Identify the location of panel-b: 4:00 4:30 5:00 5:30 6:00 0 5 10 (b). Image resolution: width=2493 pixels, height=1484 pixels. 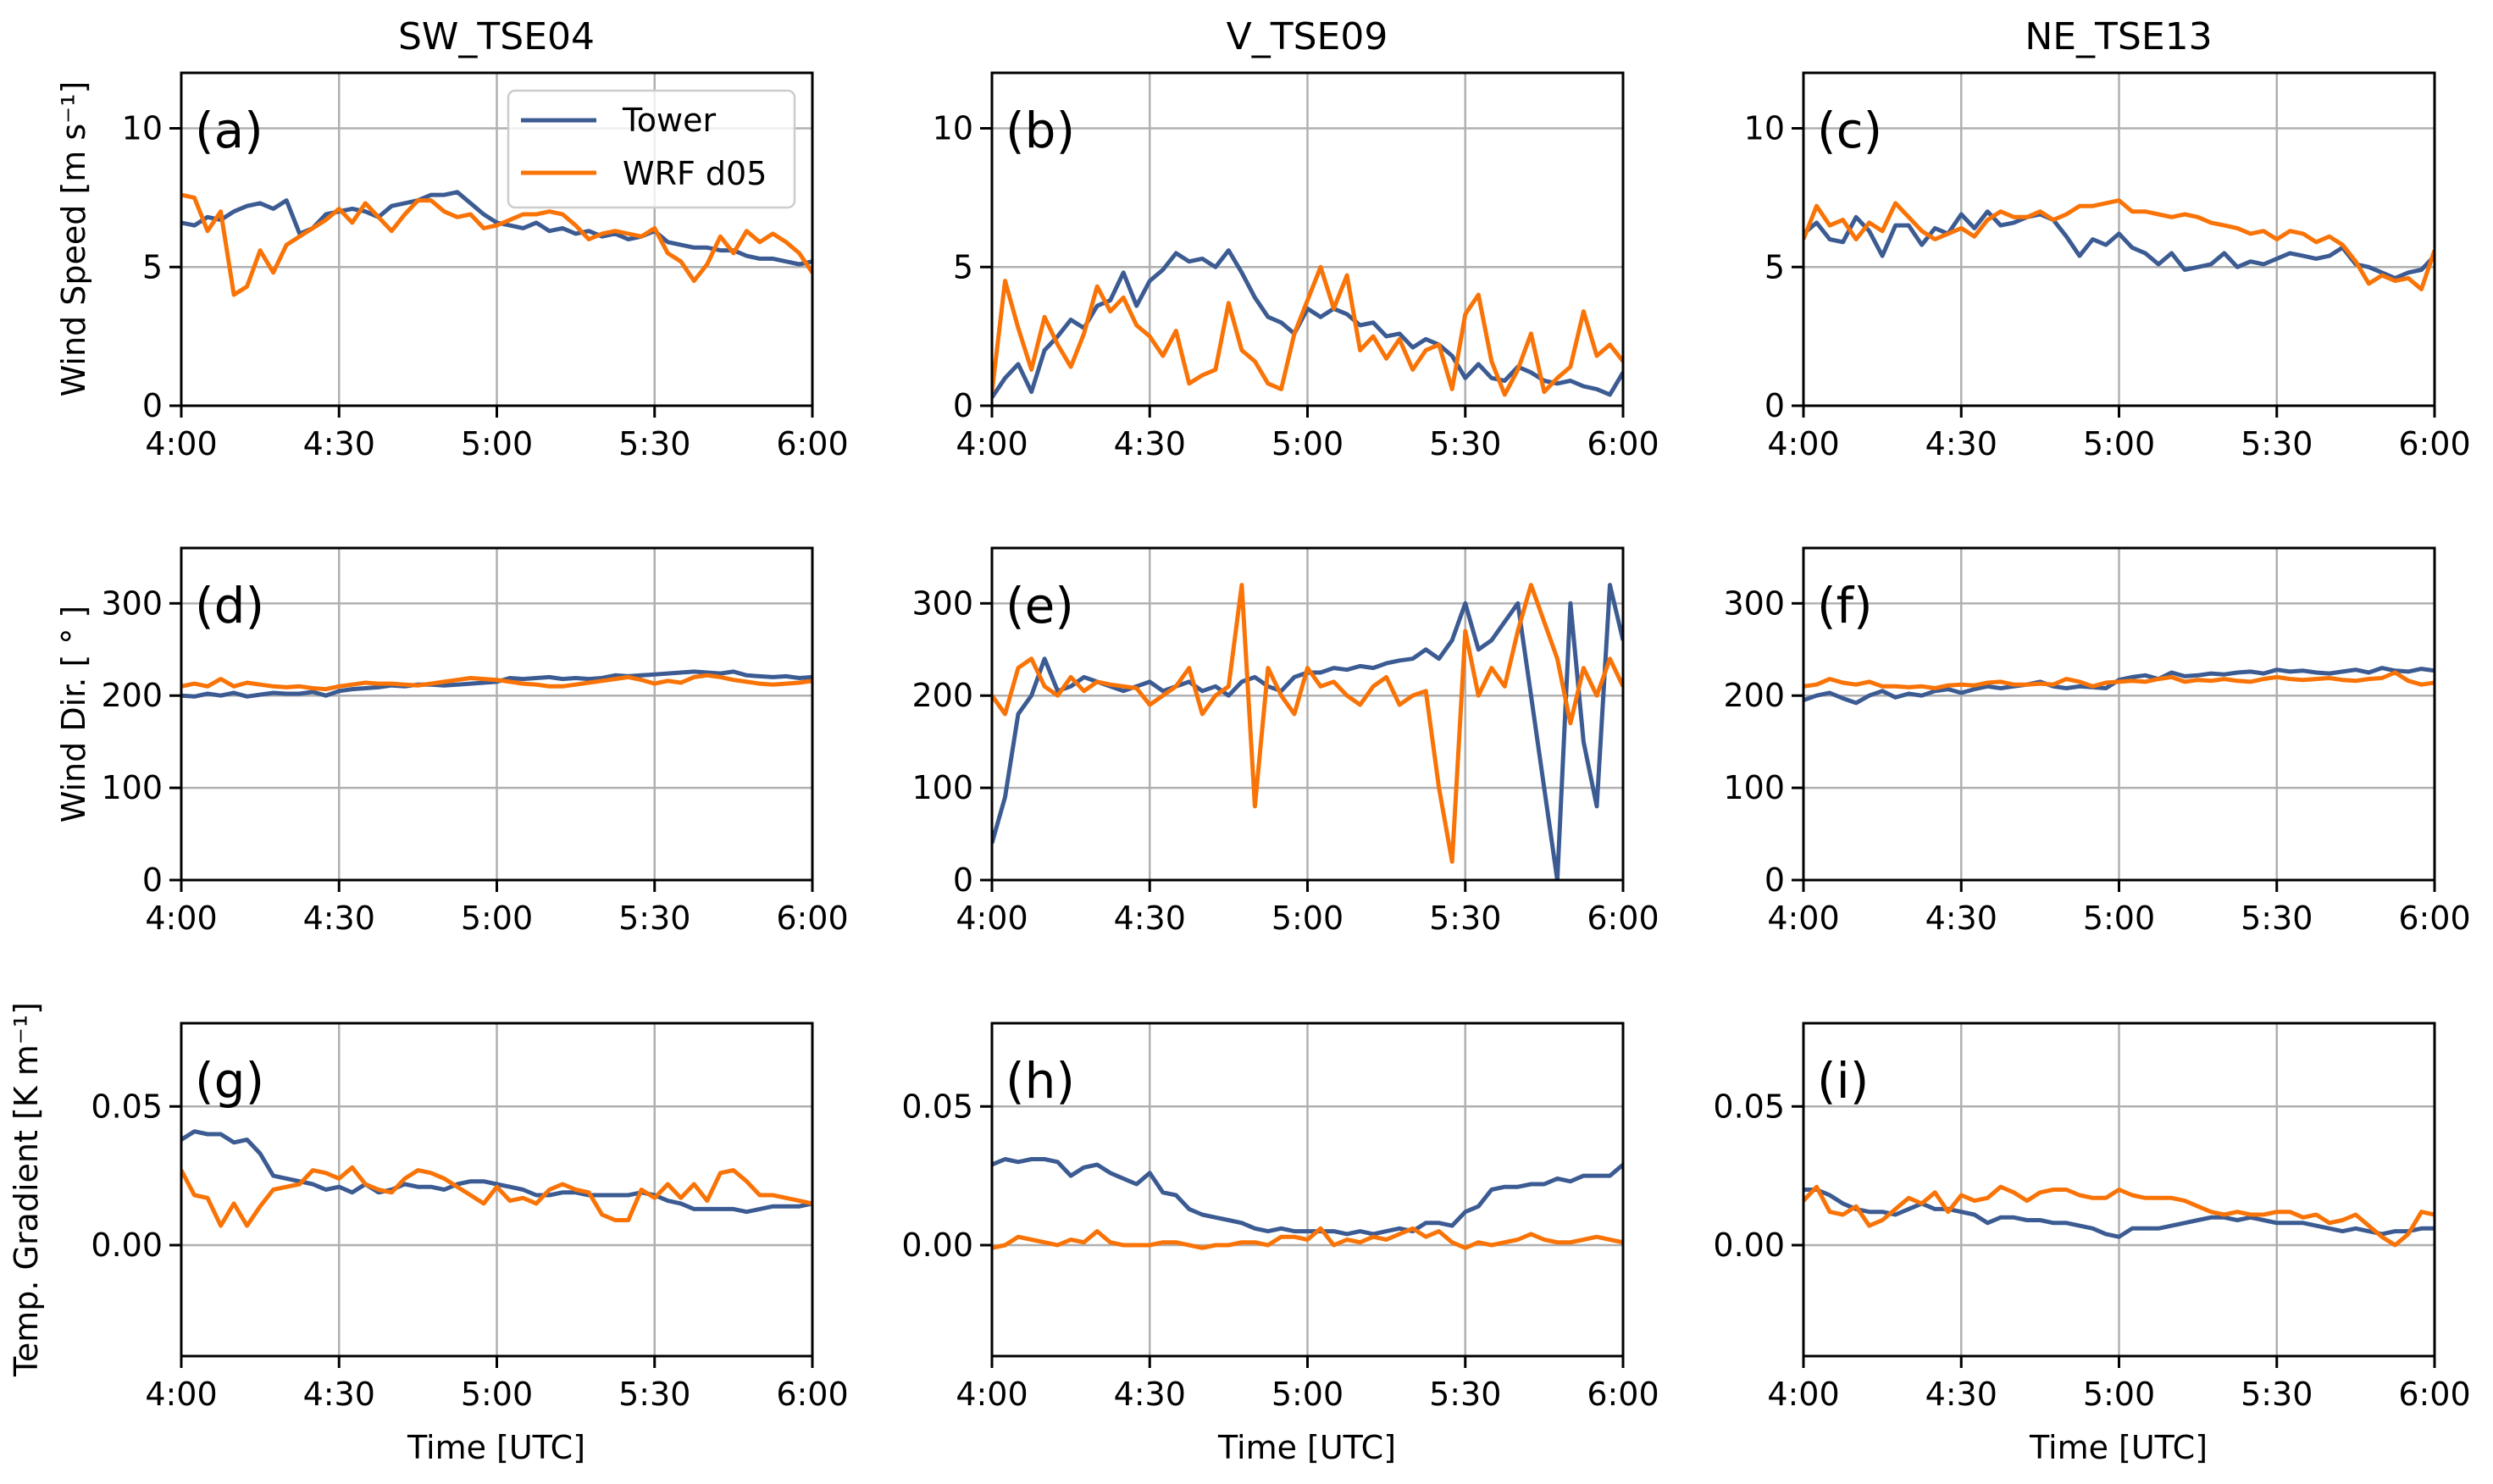
(1296, 266).